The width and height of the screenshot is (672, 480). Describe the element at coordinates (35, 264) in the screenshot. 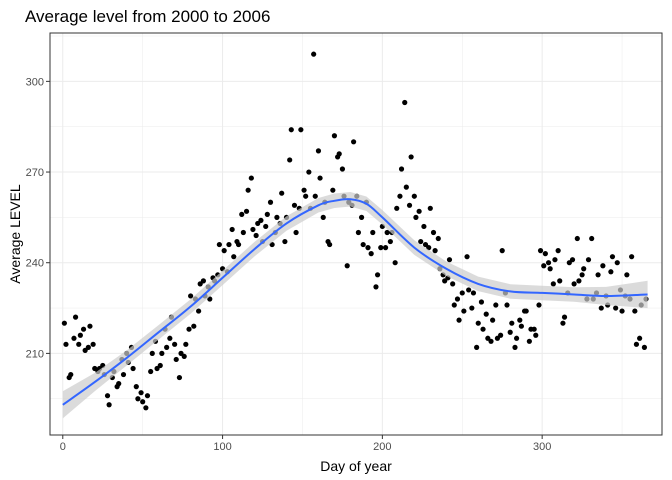

I see `y-tick-label: 240` at that location.